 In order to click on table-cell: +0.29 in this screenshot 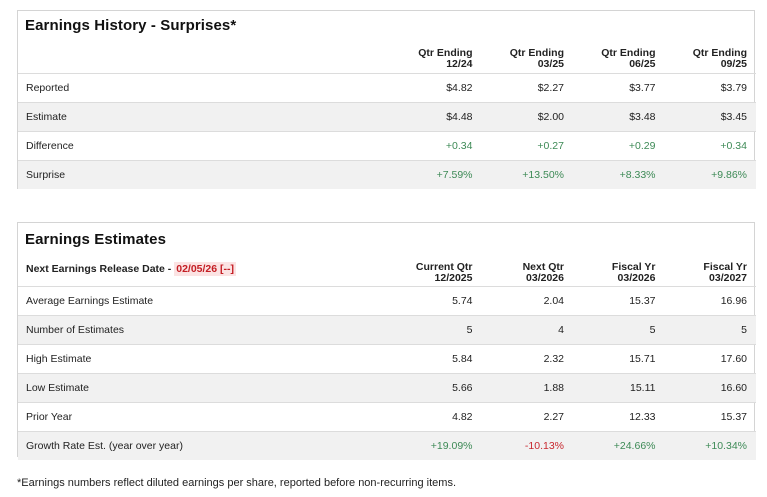, I will do `click(642, 145)`.